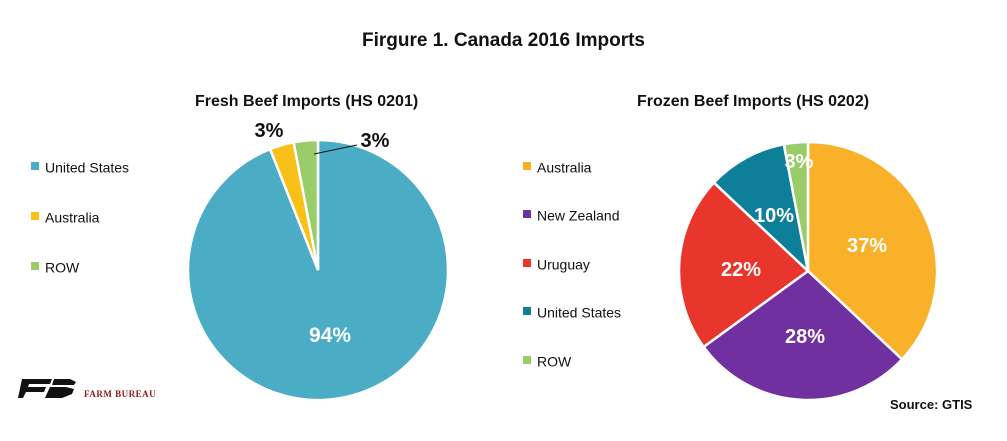  What do you see at coordinates (503, 40) in the screenshot?
I see `figure-title: Firgure 1. Canada 2016 Imports` at bounding box center [503, 40].